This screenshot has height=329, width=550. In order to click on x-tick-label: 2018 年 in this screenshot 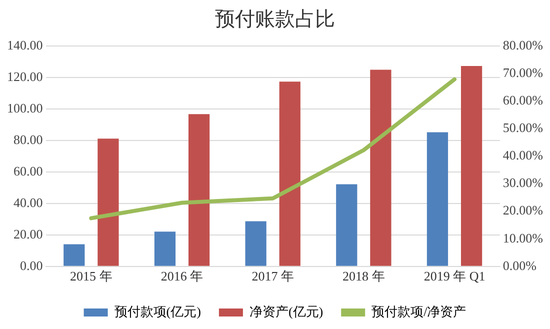, I will do `click(363, 276)`.